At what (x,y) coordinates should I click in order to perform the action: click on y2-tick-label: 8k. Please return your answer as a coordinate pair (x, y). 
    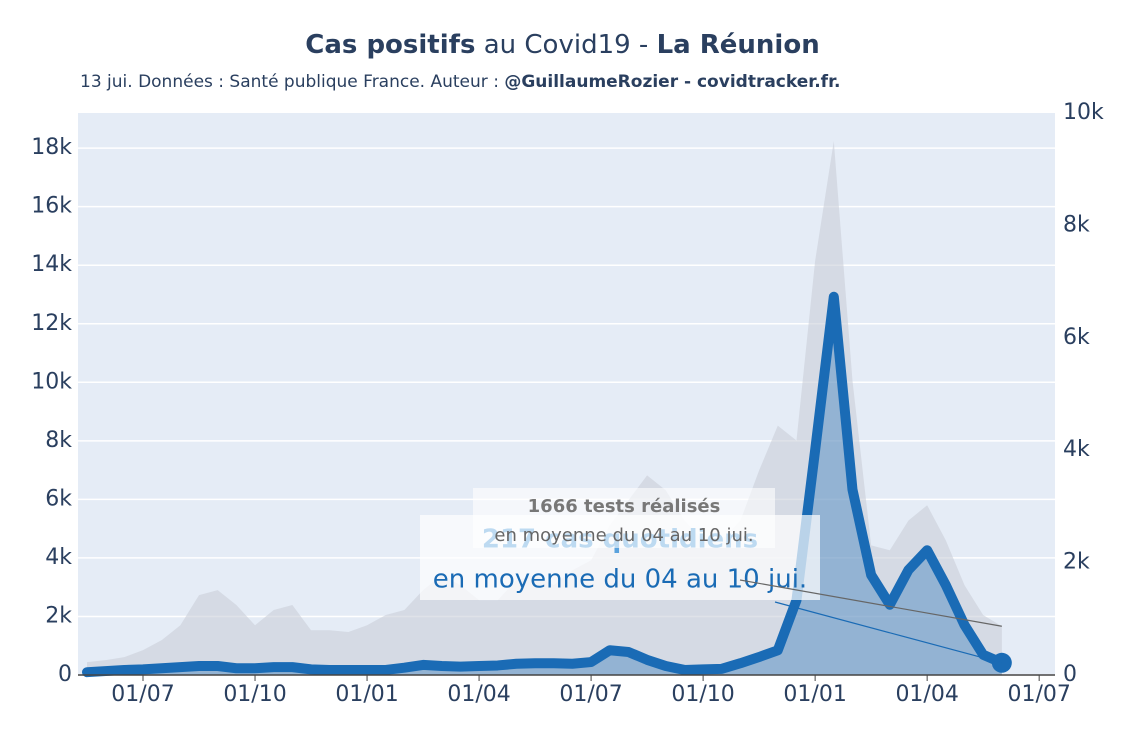
    Looking at the image, I should click on (1076, 224).